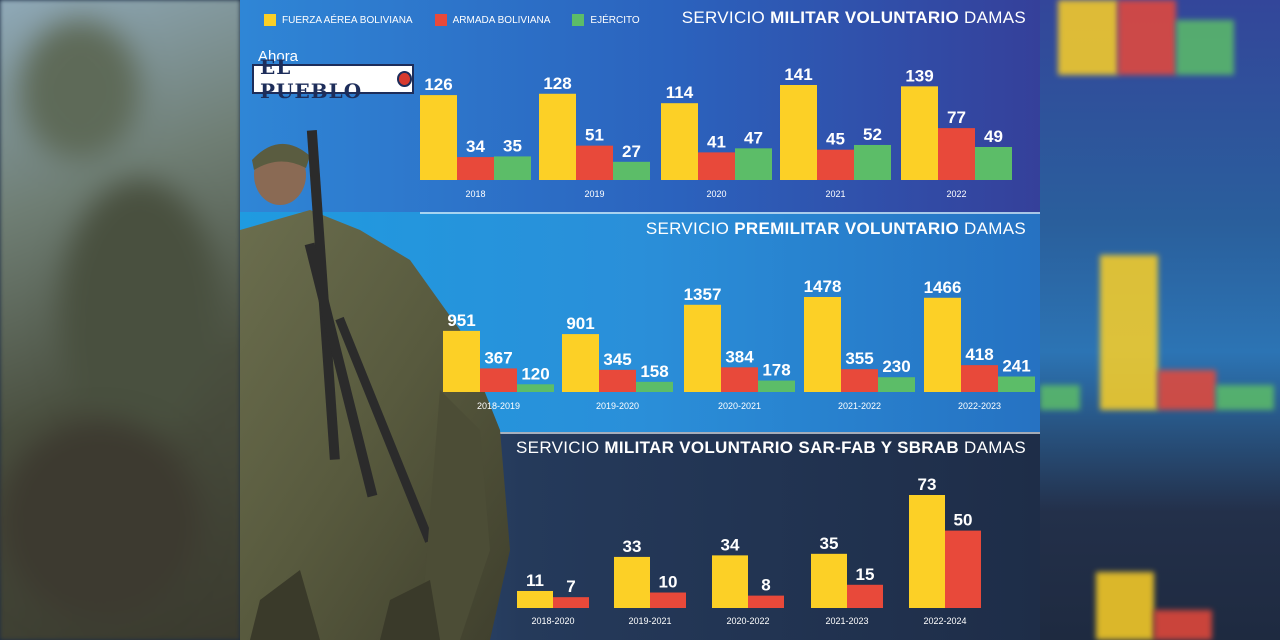 The width and height of the screenshot is (1280, 640). Describe the element at coordinates (716, 194) in the screenshot. I see `category-label: 2020` at that location.